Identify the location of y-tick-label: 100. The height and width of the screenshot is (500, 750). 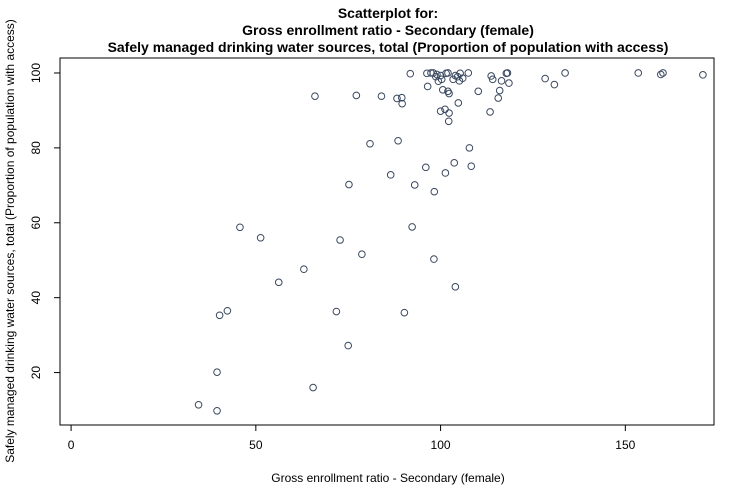
(36, 73).